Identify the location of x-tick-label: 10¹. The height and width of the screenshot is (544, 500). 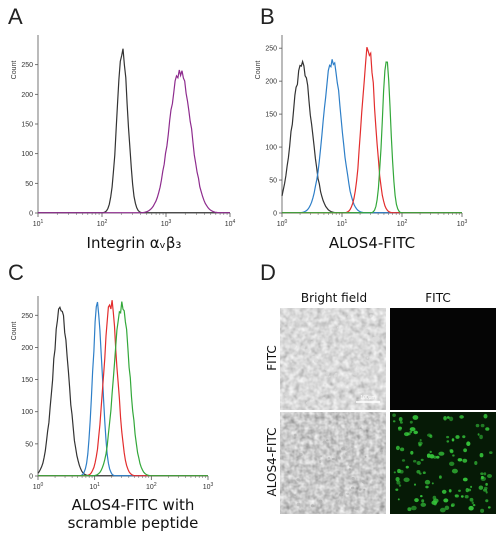
(38, 223).